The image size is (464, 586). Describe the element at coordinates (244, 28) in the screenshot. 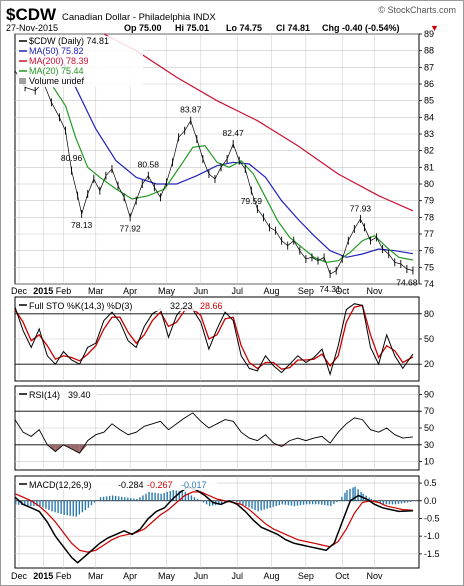

I see `header-low: Lo 74.75` at that location.